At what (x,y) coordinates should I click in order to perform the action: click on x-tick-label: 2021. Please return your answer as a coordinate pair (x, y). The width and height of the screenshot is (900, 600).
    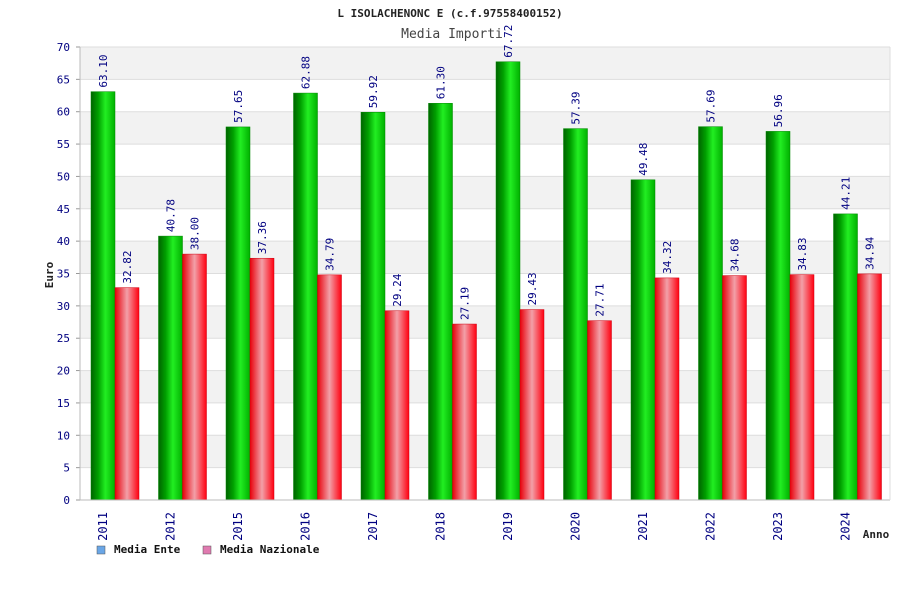
    Looking at the image, I should click on (643, 526).